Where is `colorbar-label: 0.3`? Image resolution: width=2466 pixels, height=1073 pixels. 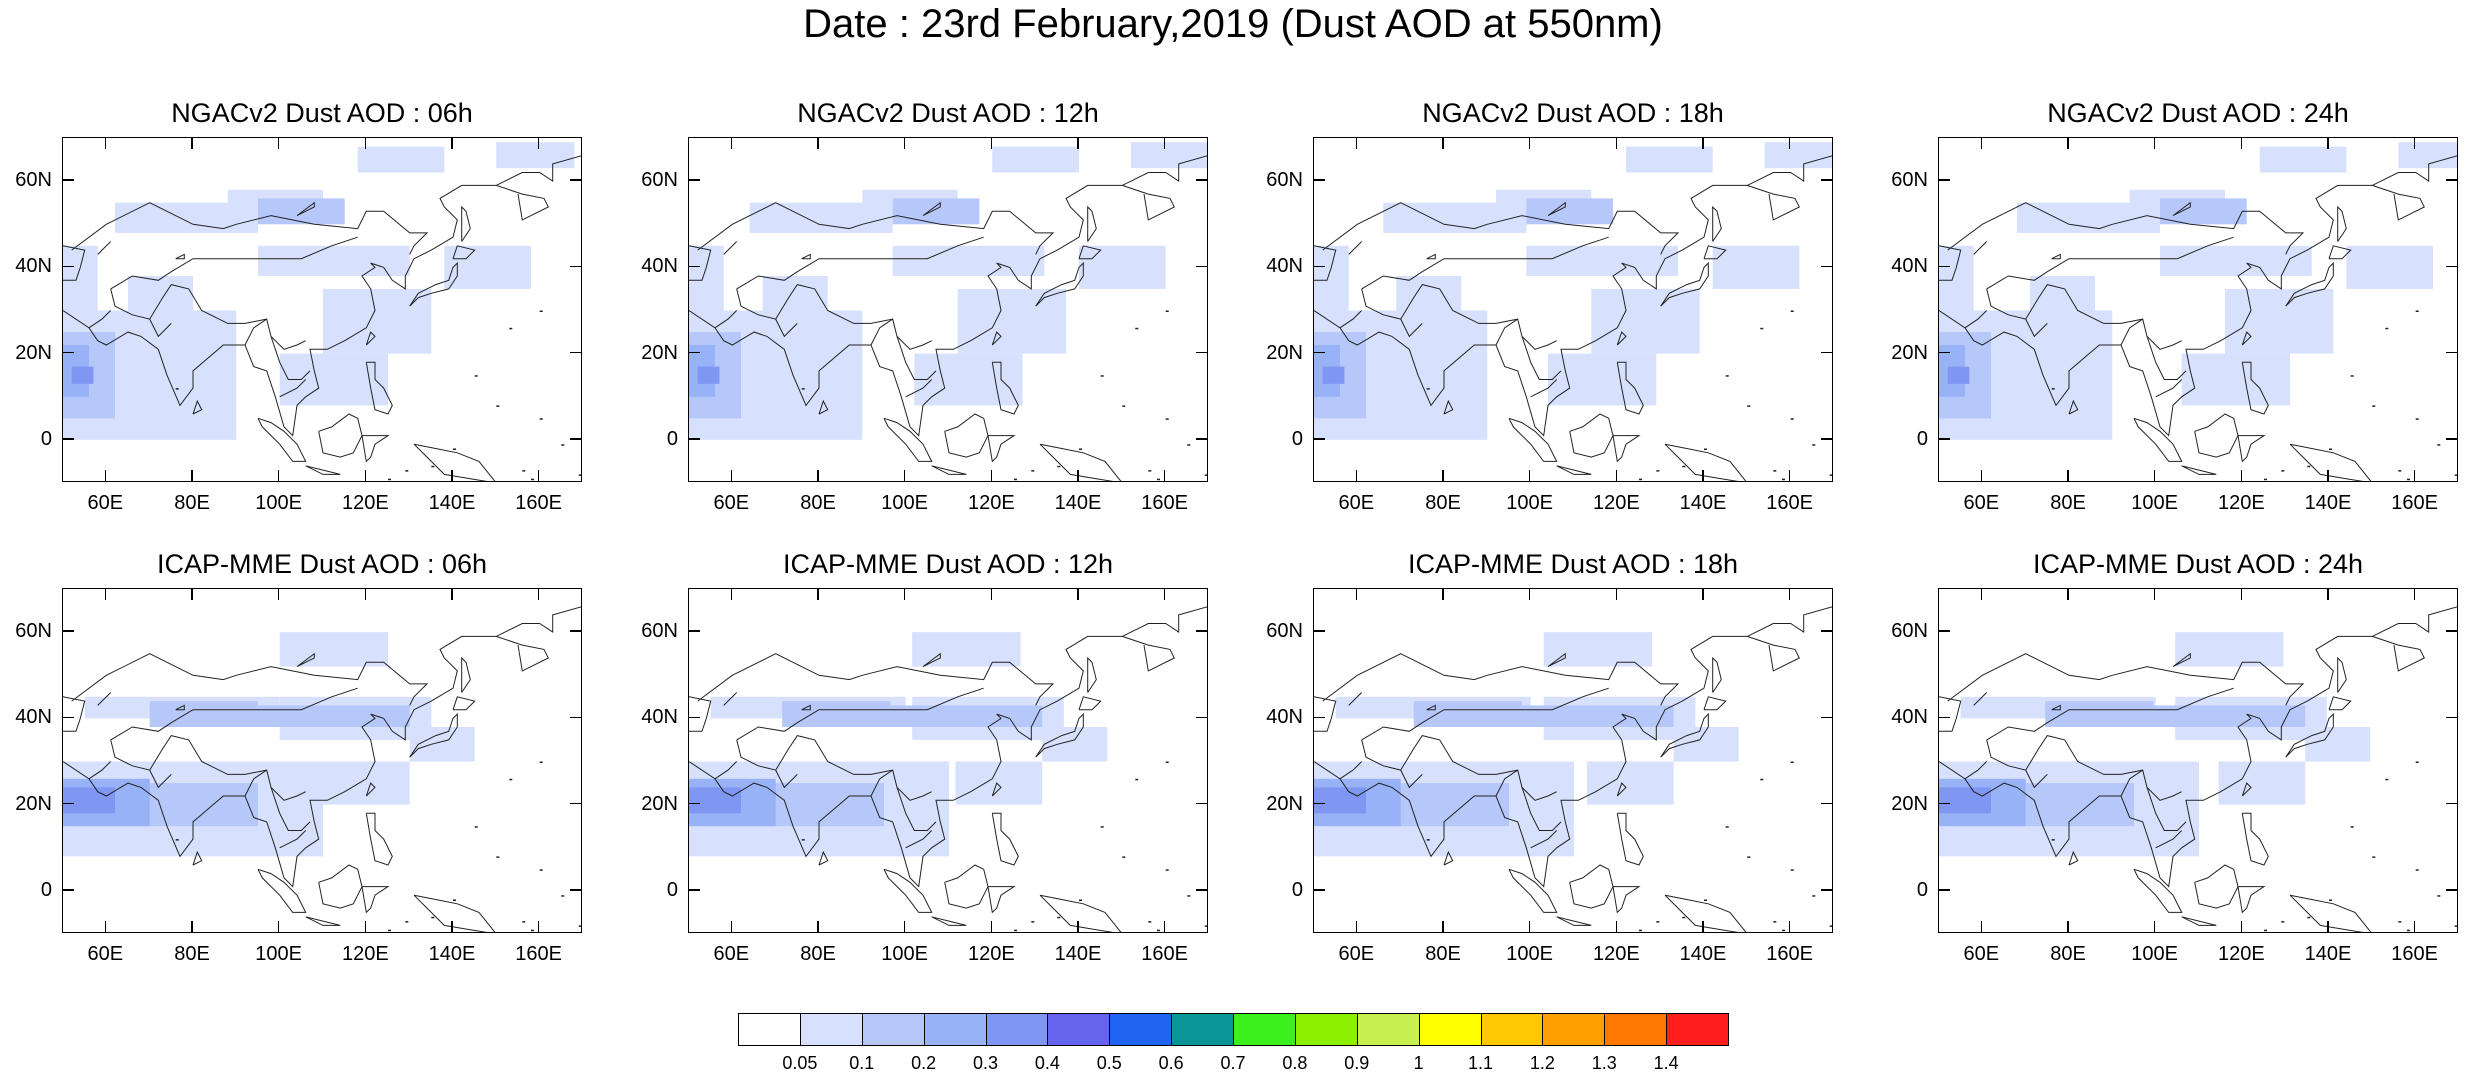 colorbar-label: 0.3 is located at coordinates (985, 1063).